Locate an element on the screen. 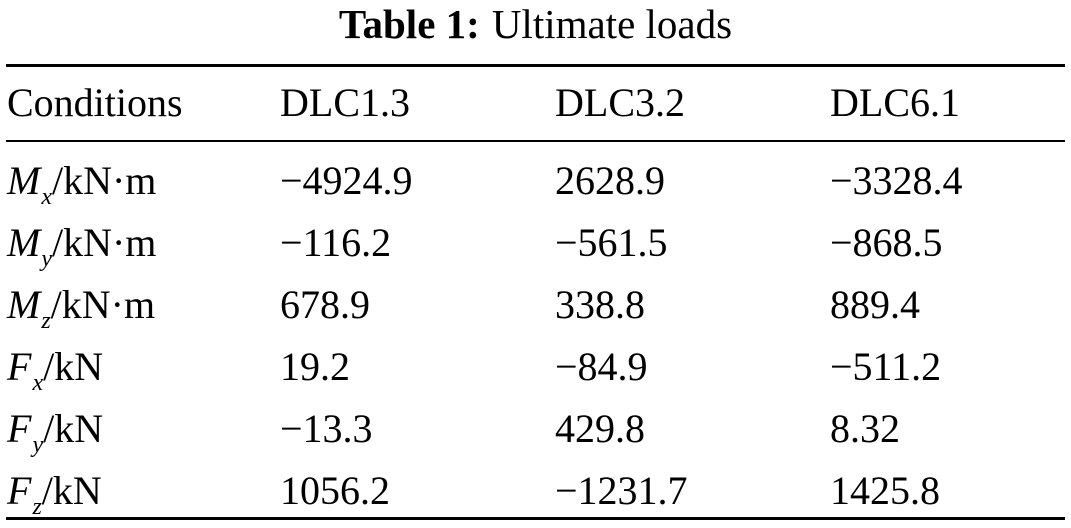 This screenshot has width=1071, height=528. table-cell: −84.9 is located at coordinates (601, 366).